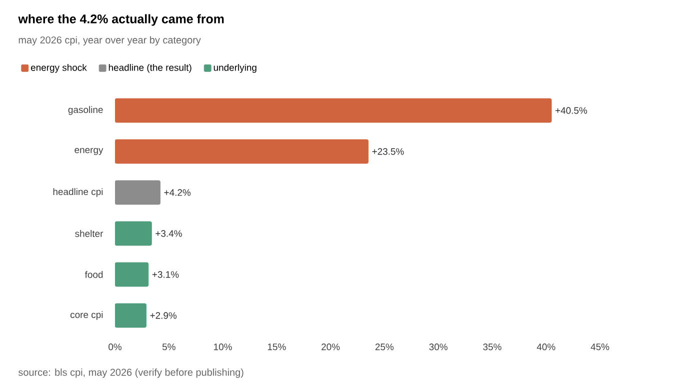 The width and height of the screenshot is (680, 392). What do you see at coordinates (93, 274) in the screenshot?
I see `y-tick-label: food` at bounding box center [93, 274].